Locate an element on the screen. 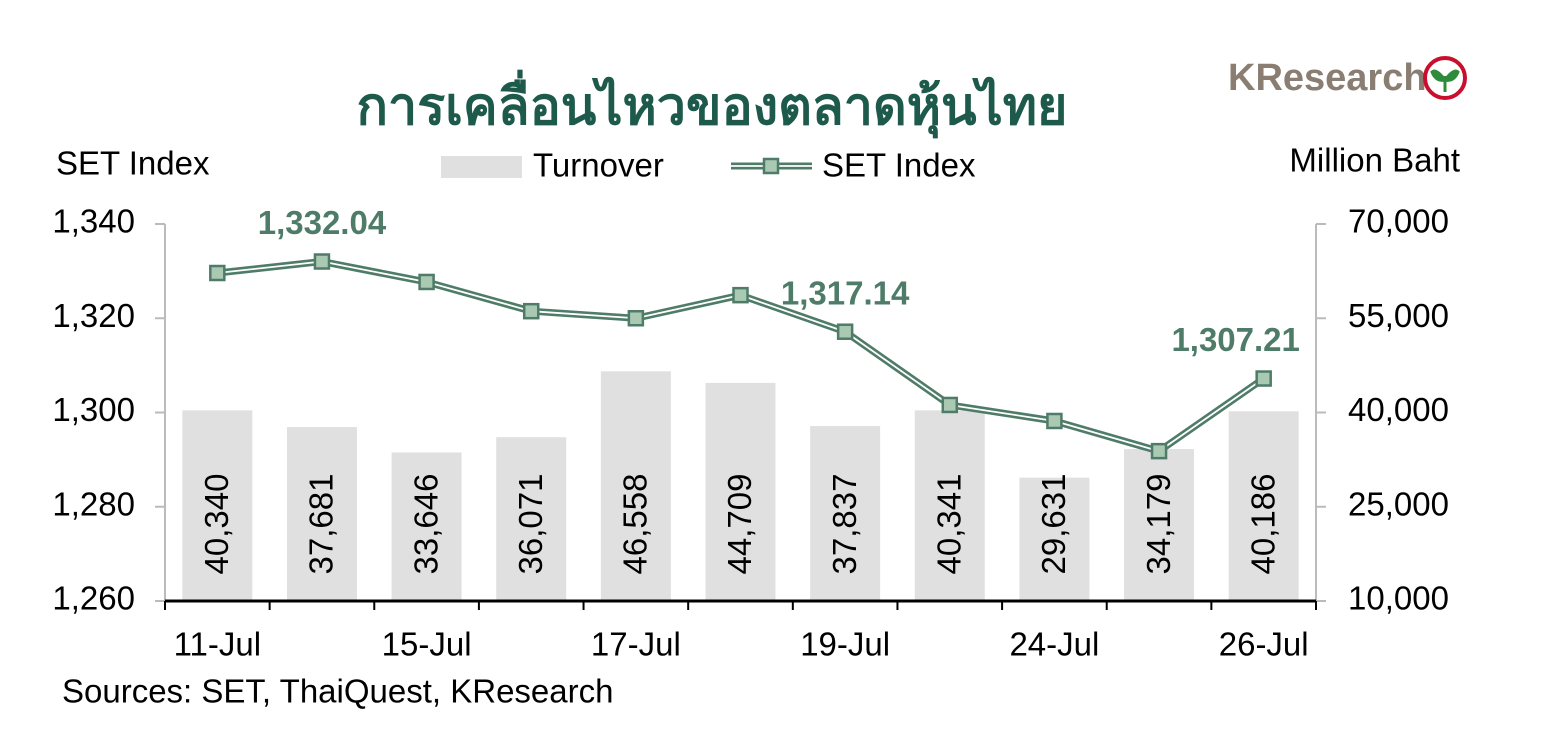 This screenshot has height=750, width=1559. y2-tick-label: 10,000 is located at coordinates (1398, 598).